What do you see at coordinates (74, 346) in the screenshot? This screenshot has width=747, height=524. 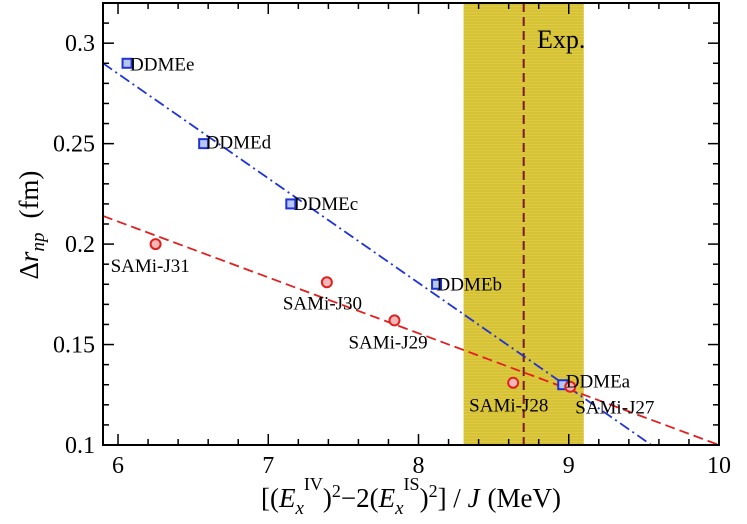 I see `y-tick-label: 0.15` at bounding box center [74, 346].